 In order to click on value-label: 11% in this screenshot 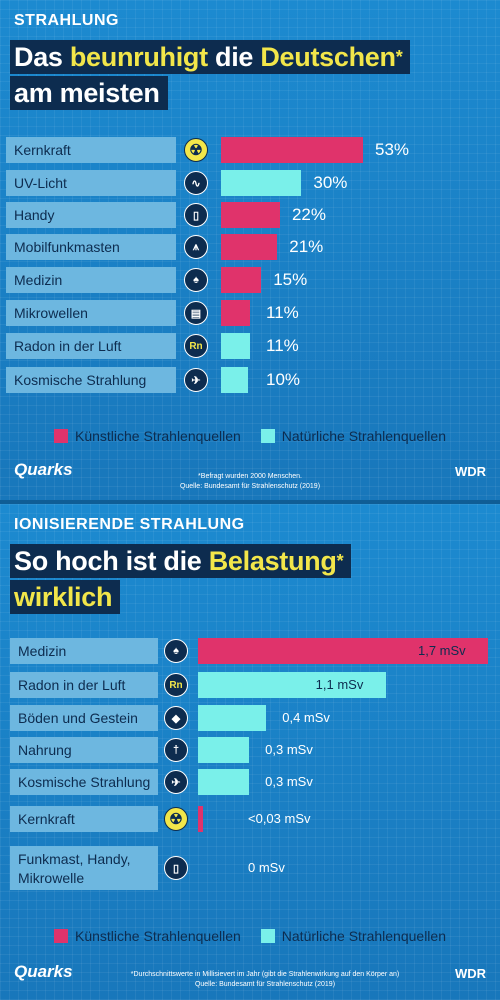, I will do `click(282, 312)`.